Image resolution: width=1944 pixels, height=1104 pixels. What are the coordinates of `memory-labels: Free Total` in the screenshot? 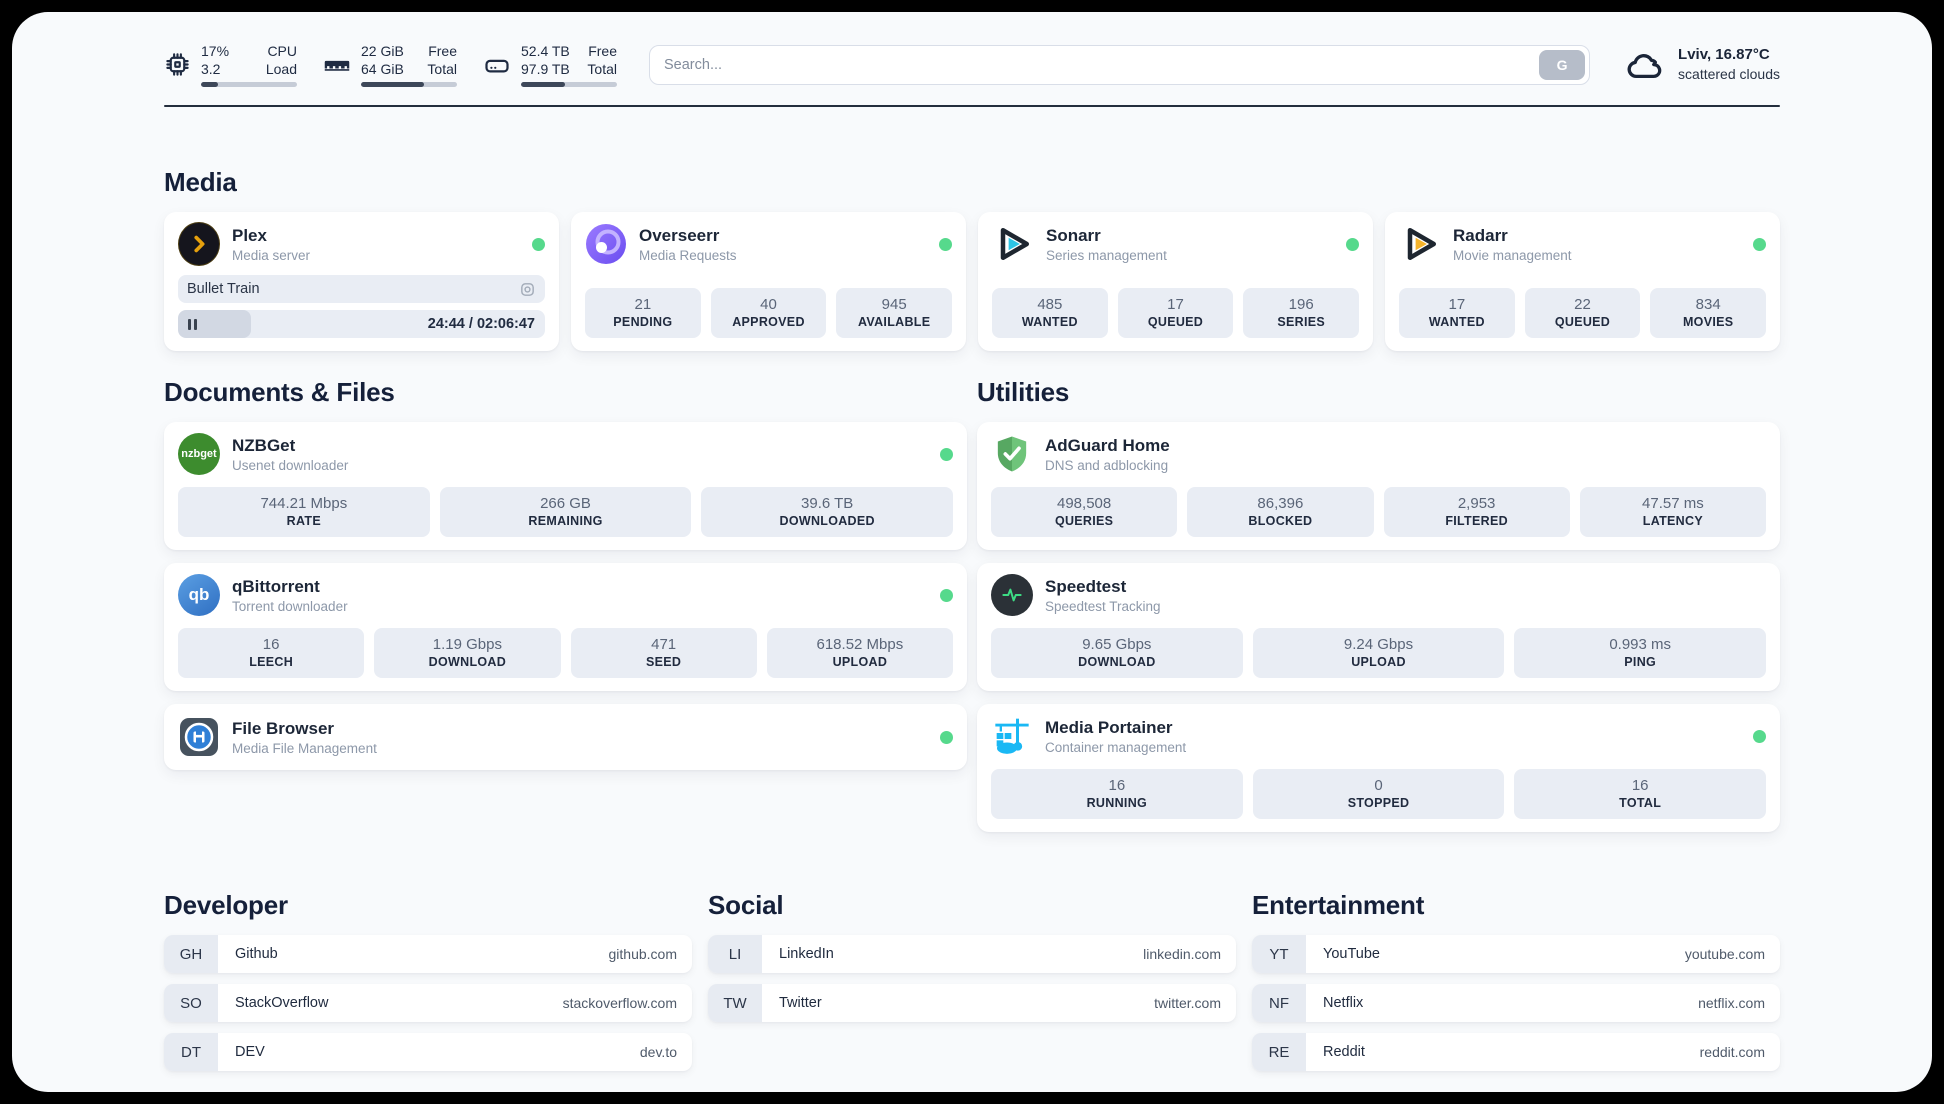 It's located at (442, 60).